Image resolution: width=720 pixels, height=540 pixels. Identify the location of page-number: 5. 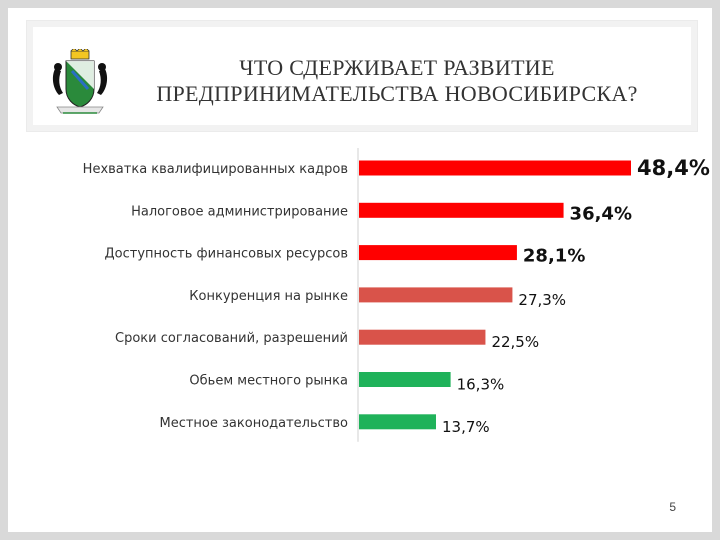
(672, 507).